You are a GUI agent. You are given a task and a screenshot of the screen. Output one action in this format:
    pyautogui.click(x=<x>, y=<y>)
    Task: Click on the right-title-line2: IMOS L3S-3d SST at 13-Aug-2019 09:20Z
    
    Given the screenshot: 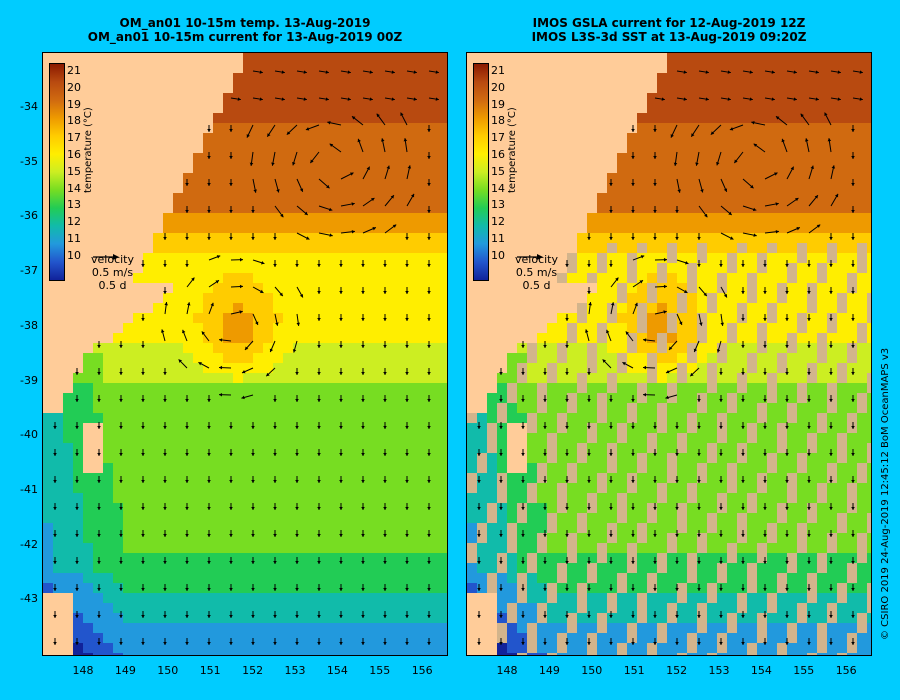 What is the action you would take?
    pyautogui.click(x=669, y=37)
    